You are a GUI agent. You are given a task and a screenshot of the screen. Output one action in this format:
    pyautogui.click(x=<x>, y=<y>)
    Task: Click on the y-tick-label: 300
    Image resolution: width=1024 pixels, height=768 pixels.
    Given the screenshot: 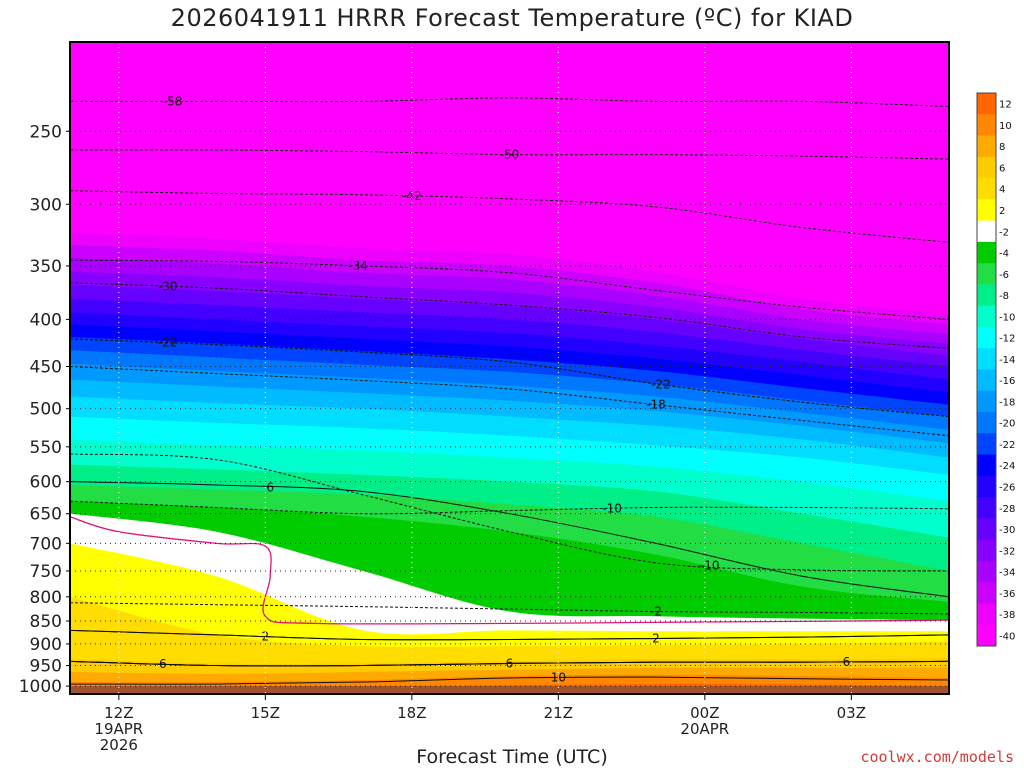 What is the action you would take?
    pyautogui.click(x=46, y=205)
    